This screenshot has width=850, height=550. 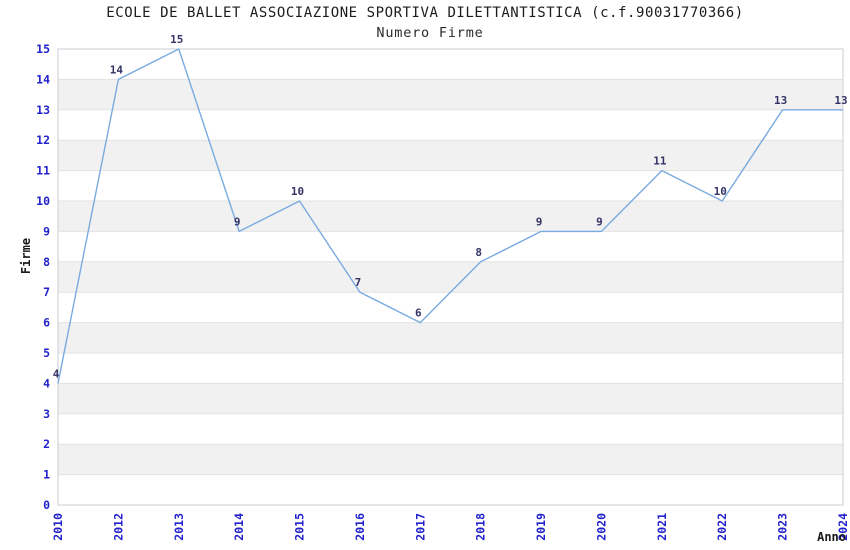 What do you see at coordinates (46, 444) in the screenshot?
I see `y-tick-label: 2` at bounding box center [46, 444].